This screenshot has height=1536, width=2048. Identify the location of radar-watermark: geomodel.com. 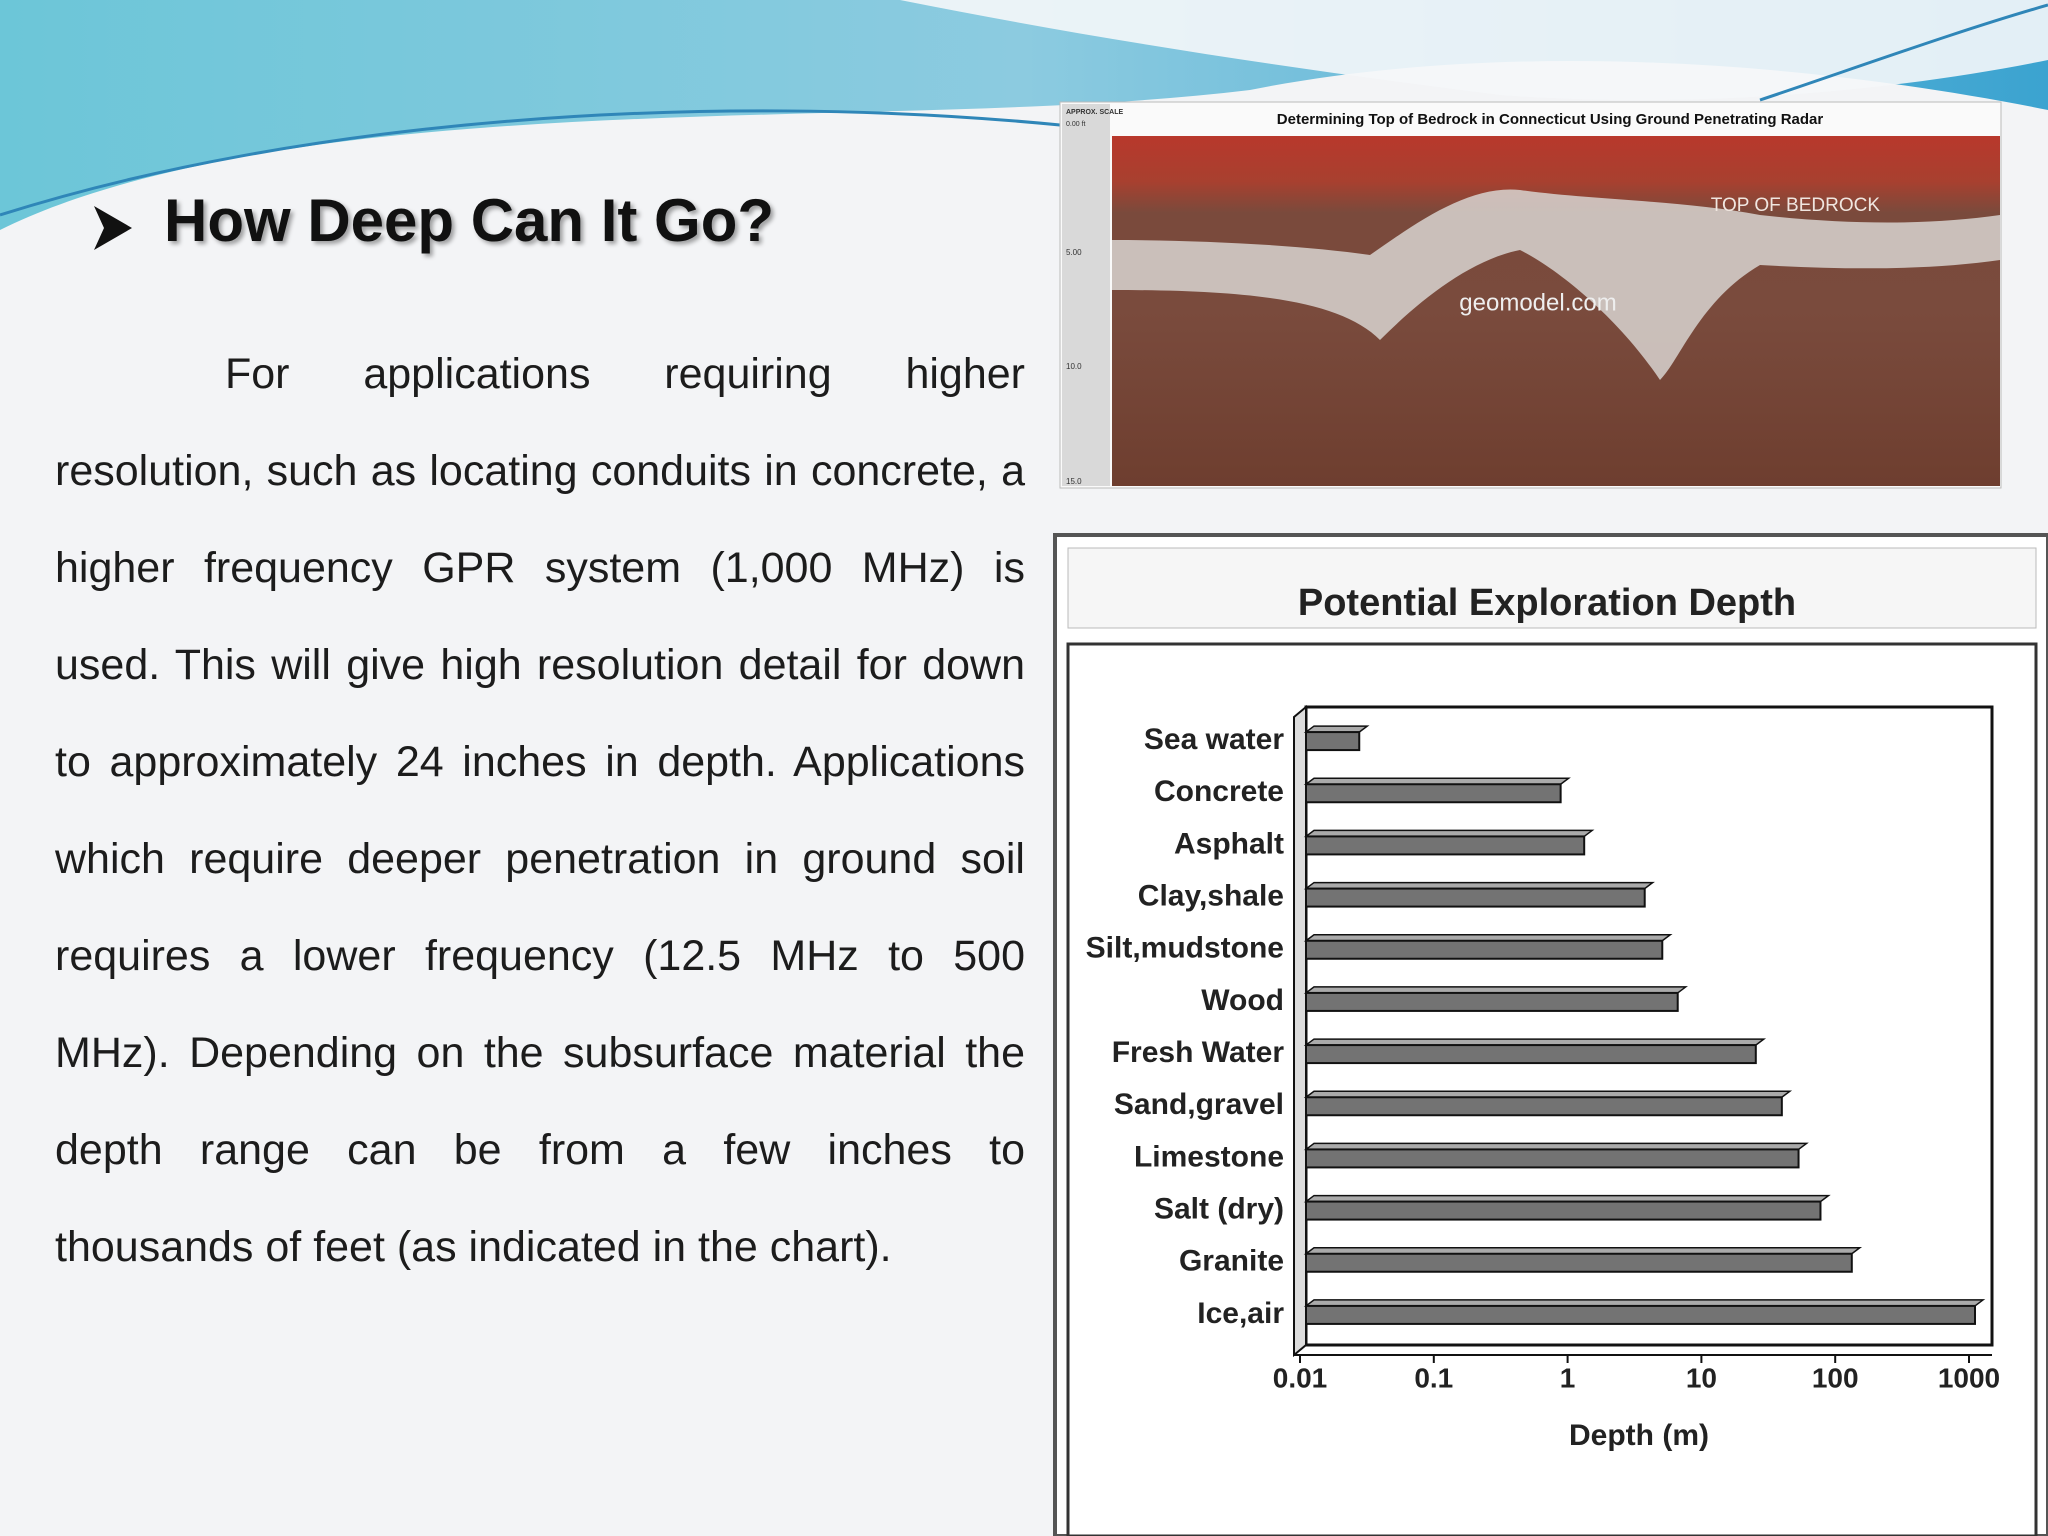
(1537, 302).